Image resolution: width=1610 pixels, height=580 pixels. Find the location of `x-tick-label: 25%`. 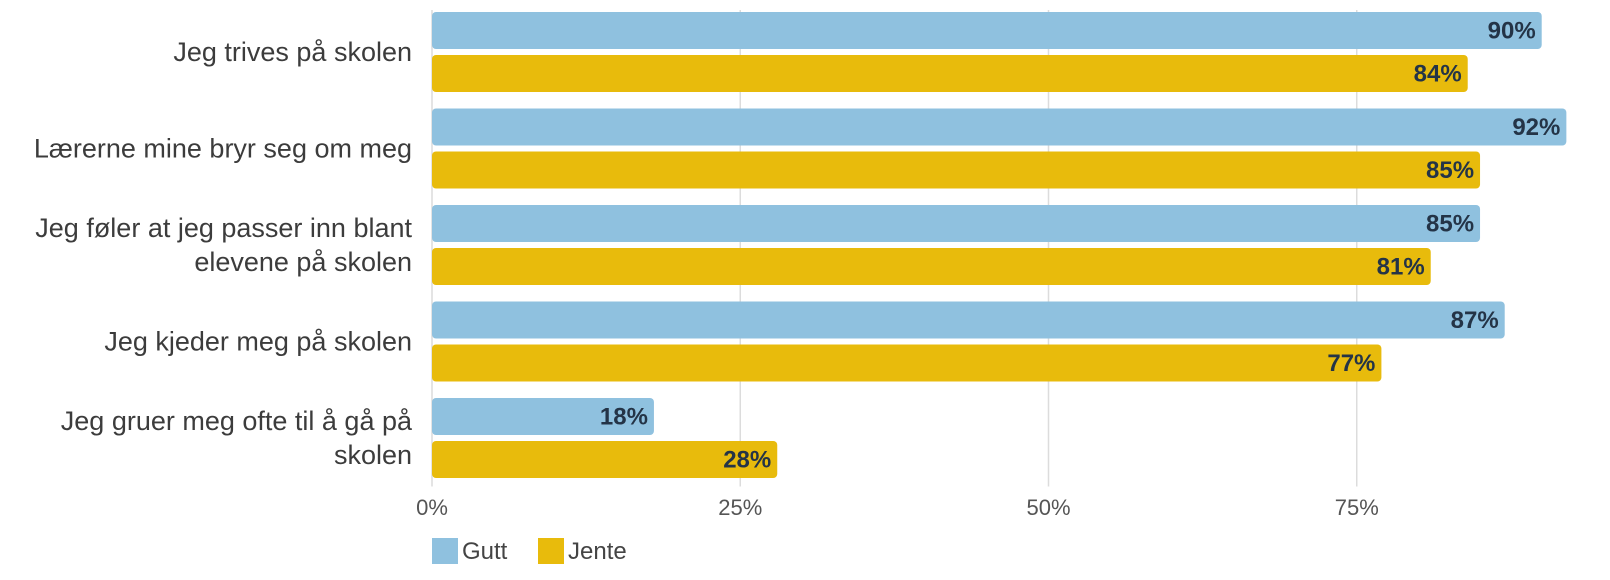

x-tick-label: 25% is located at coordinates (740, 507).